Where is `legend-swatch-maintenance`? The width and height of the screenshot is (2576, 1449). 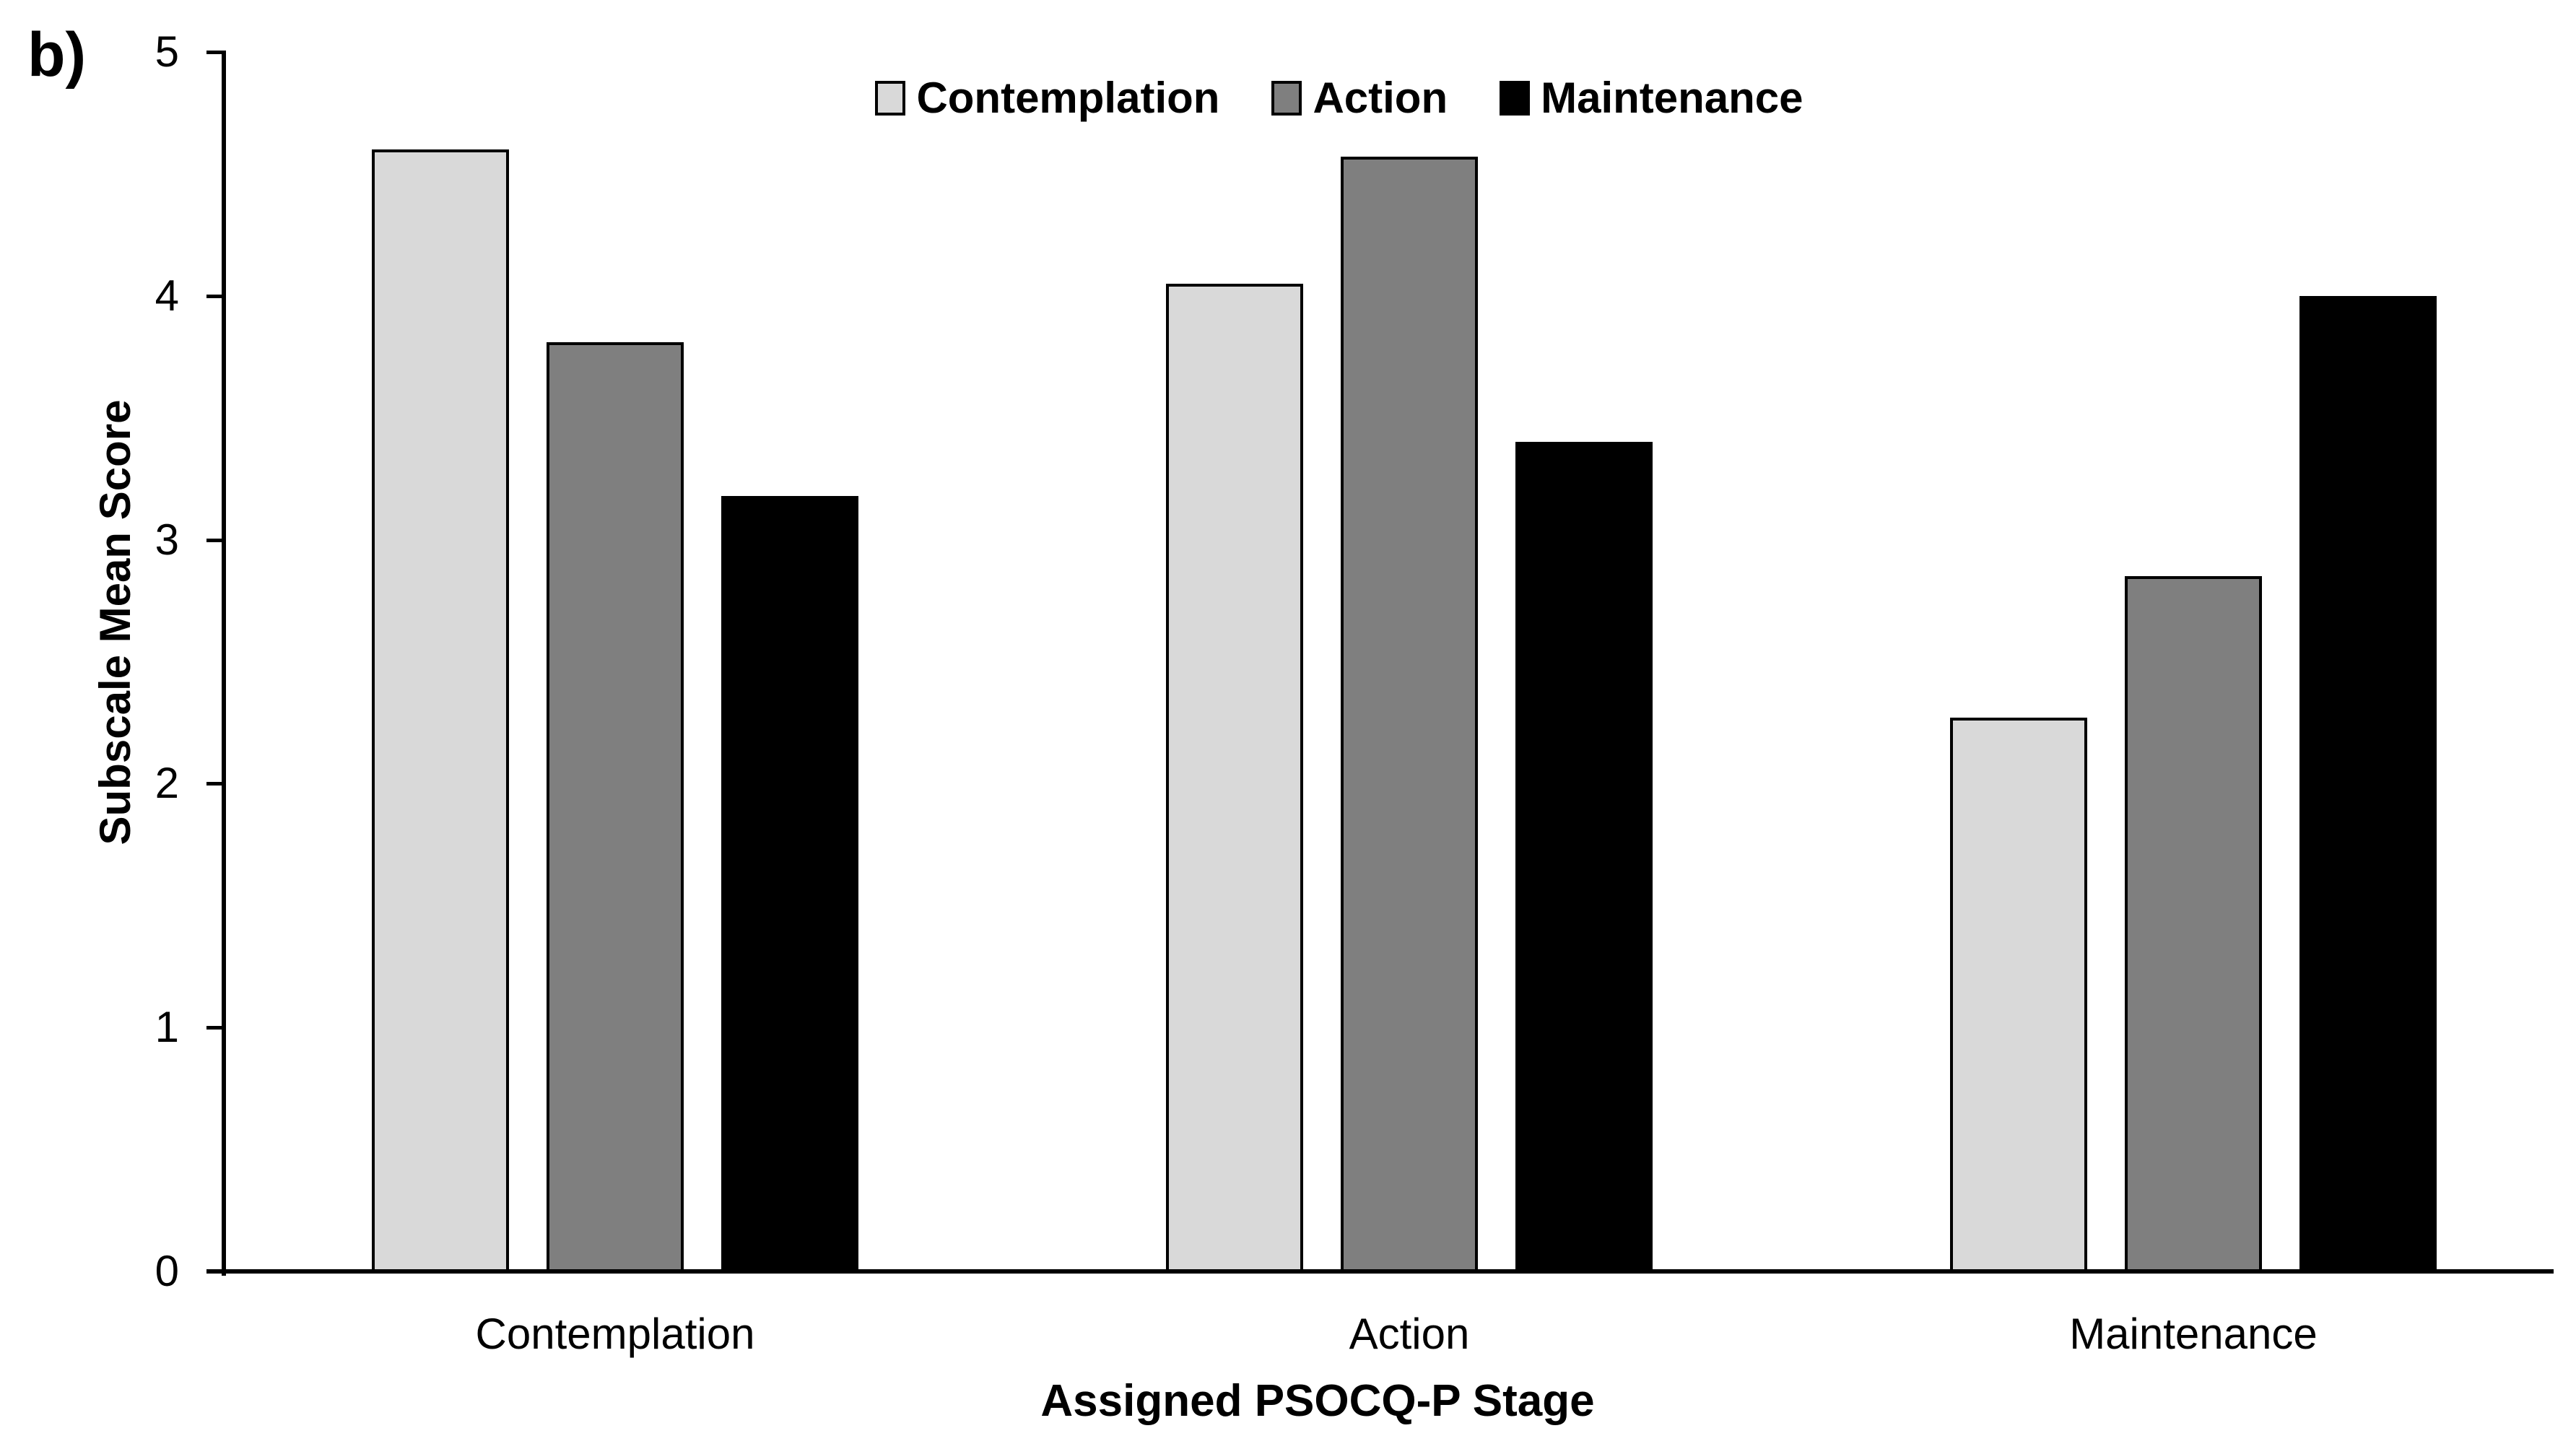 legend-swatch-maintenance is located at coordinates (1515, 98).